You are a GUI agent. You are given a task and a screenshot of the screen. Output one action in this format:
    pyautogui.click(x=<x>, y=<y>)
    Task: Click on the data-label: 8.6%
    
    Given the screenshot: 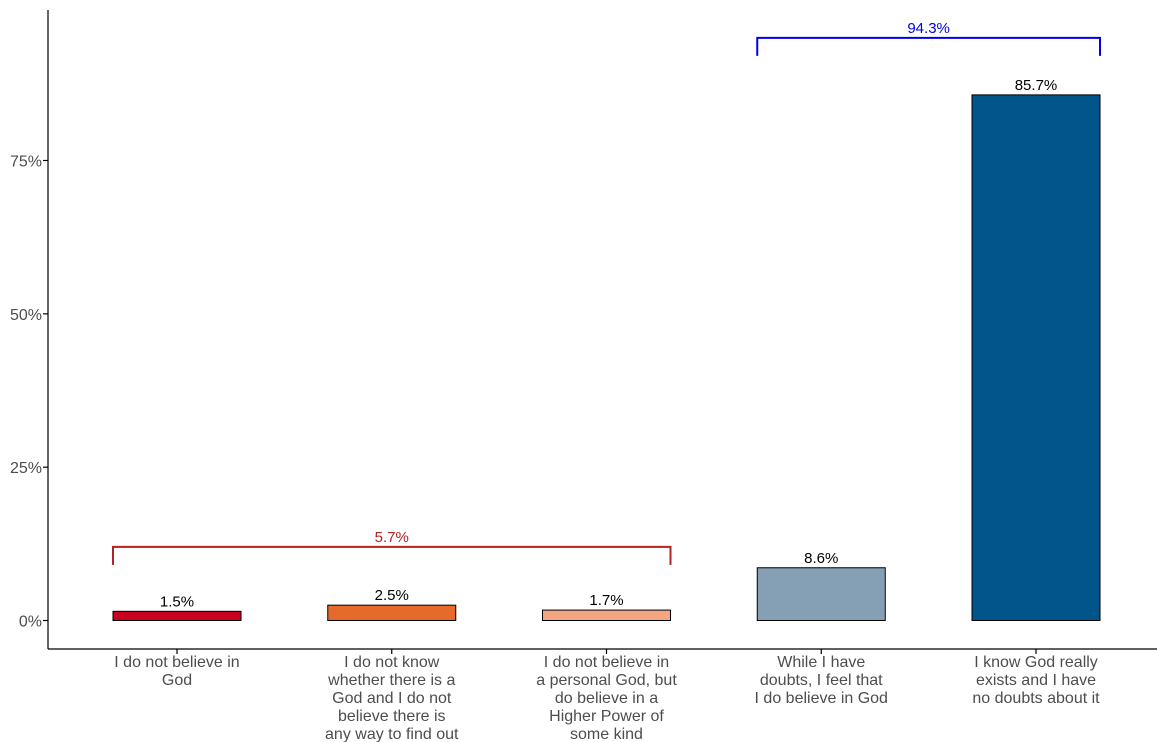 What is the action you would take?
    pyautogui.click(x=821, y=558)
    